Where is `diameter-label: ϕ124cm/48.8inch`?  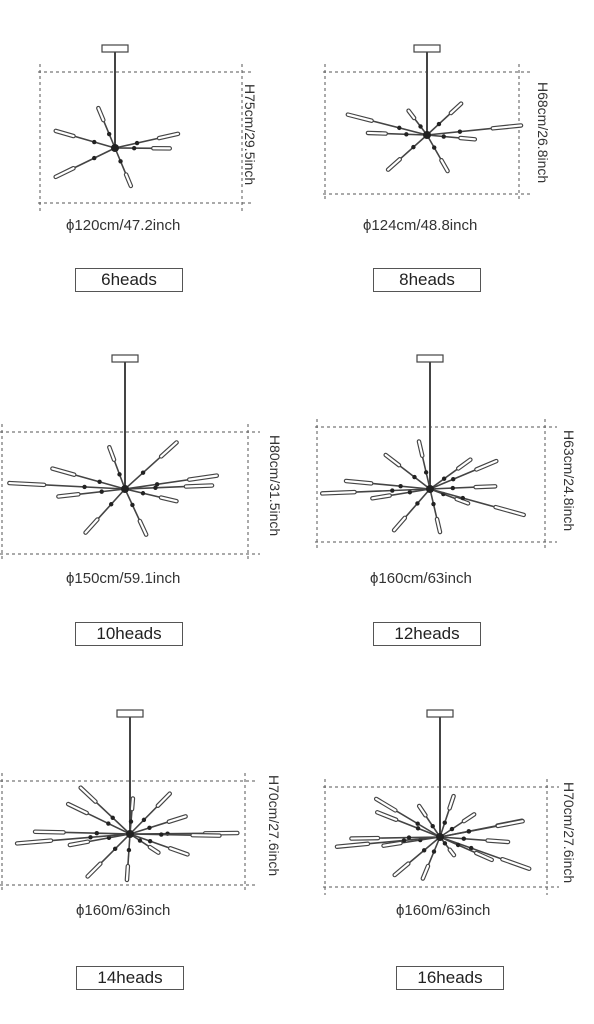 diameter-label: ϕ124cm/48.8inch is located at coordinates (420, 225).